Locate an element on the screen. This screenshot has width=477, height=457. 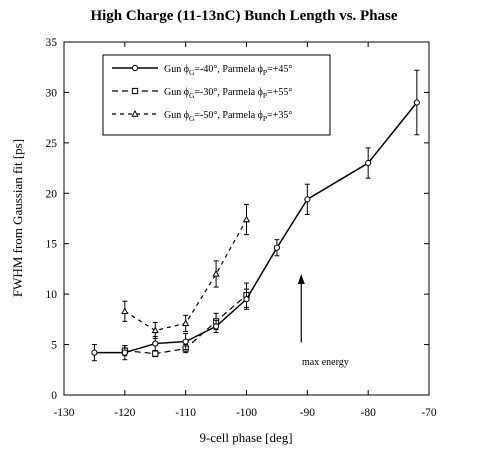
x-tick-label: -70 is located at coordinates (429, 413).